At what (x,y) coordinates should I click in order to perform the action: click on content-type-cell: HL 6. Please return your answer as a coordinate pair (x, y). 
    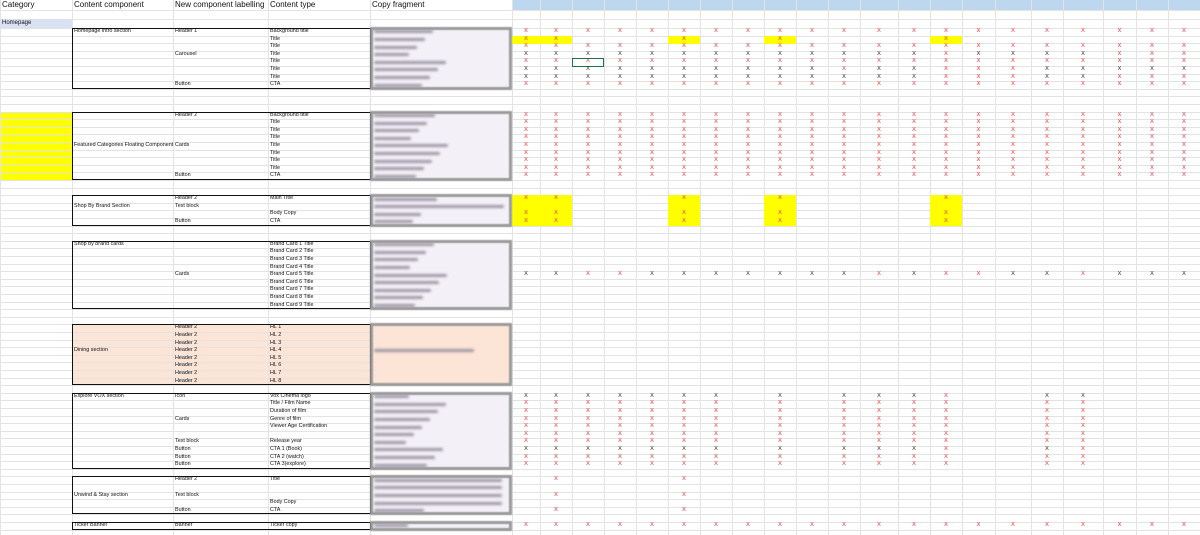
    Looking at the image, I should click on (276, 365).